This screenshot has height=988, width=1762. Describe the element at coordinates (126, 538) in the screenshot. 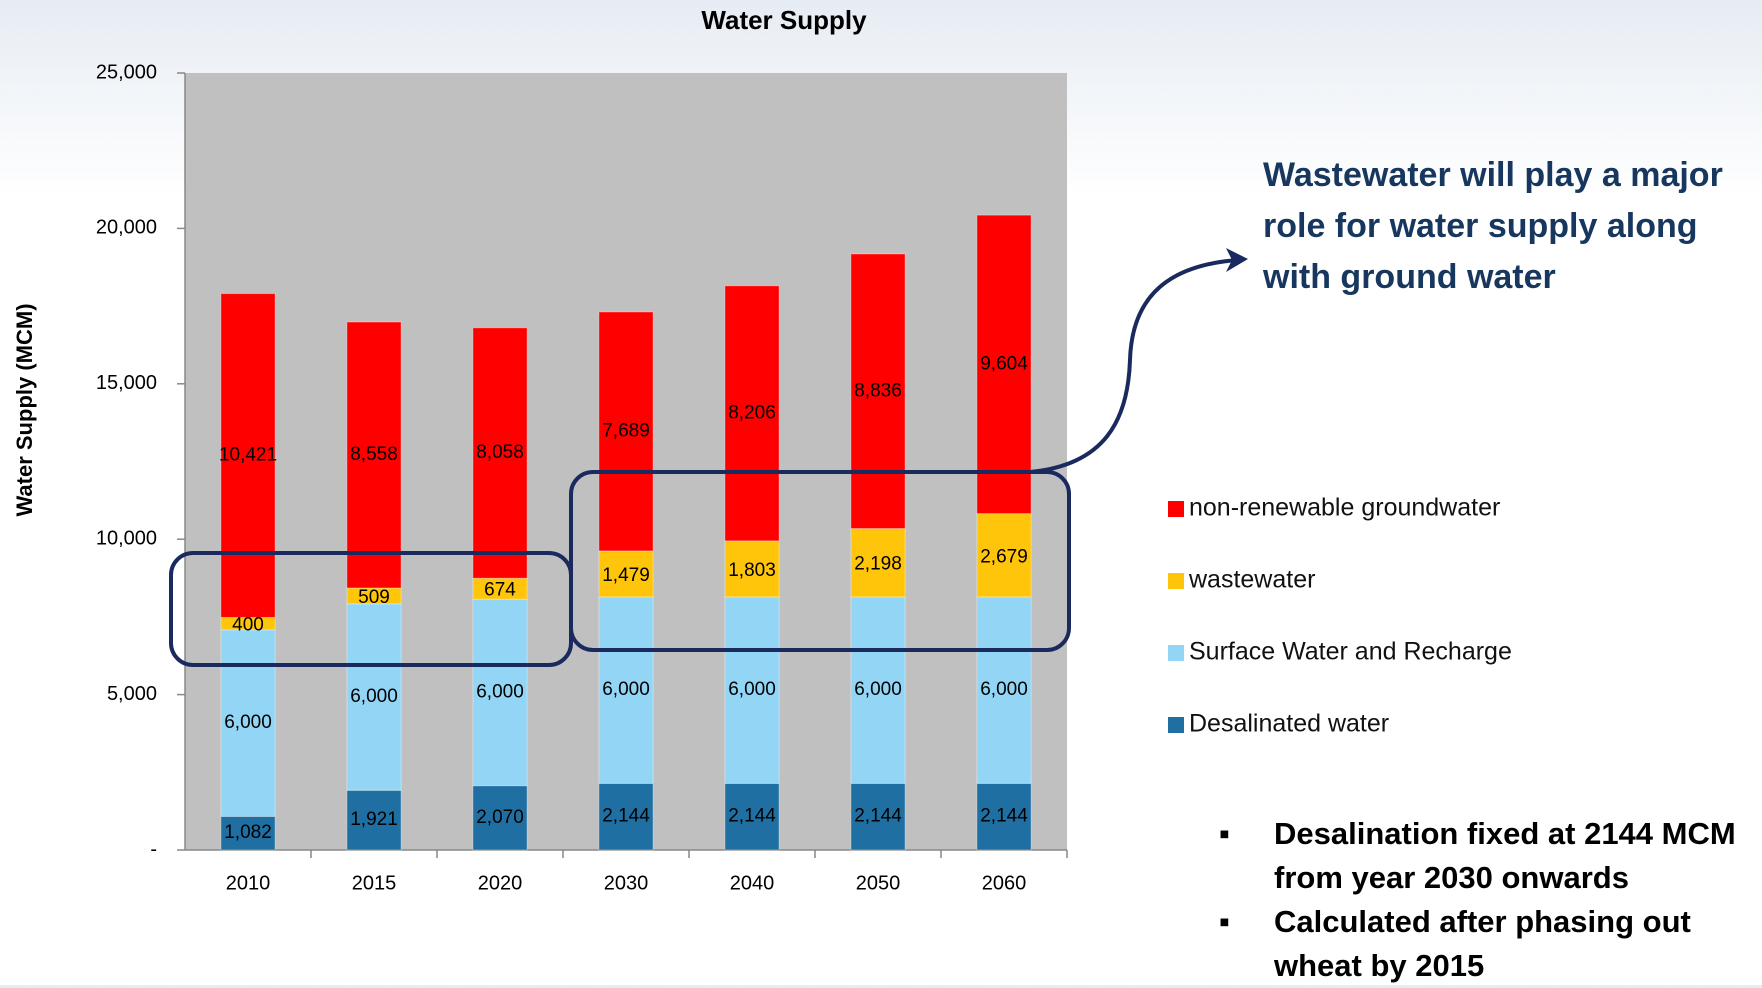

I see `y-tick-label: 10,000` at that location.